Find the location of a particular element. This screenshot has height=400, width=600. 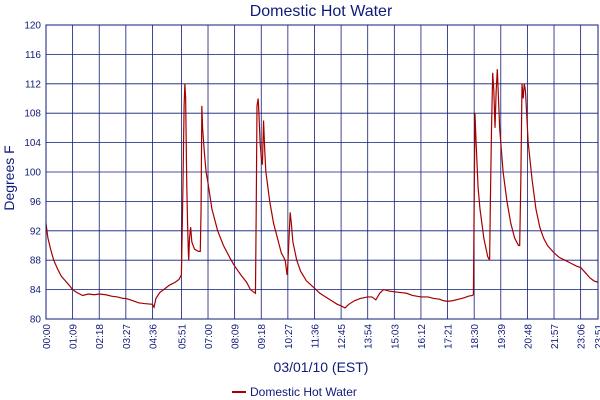

y-tick-label: 100 is located at coordinates (32, 173).